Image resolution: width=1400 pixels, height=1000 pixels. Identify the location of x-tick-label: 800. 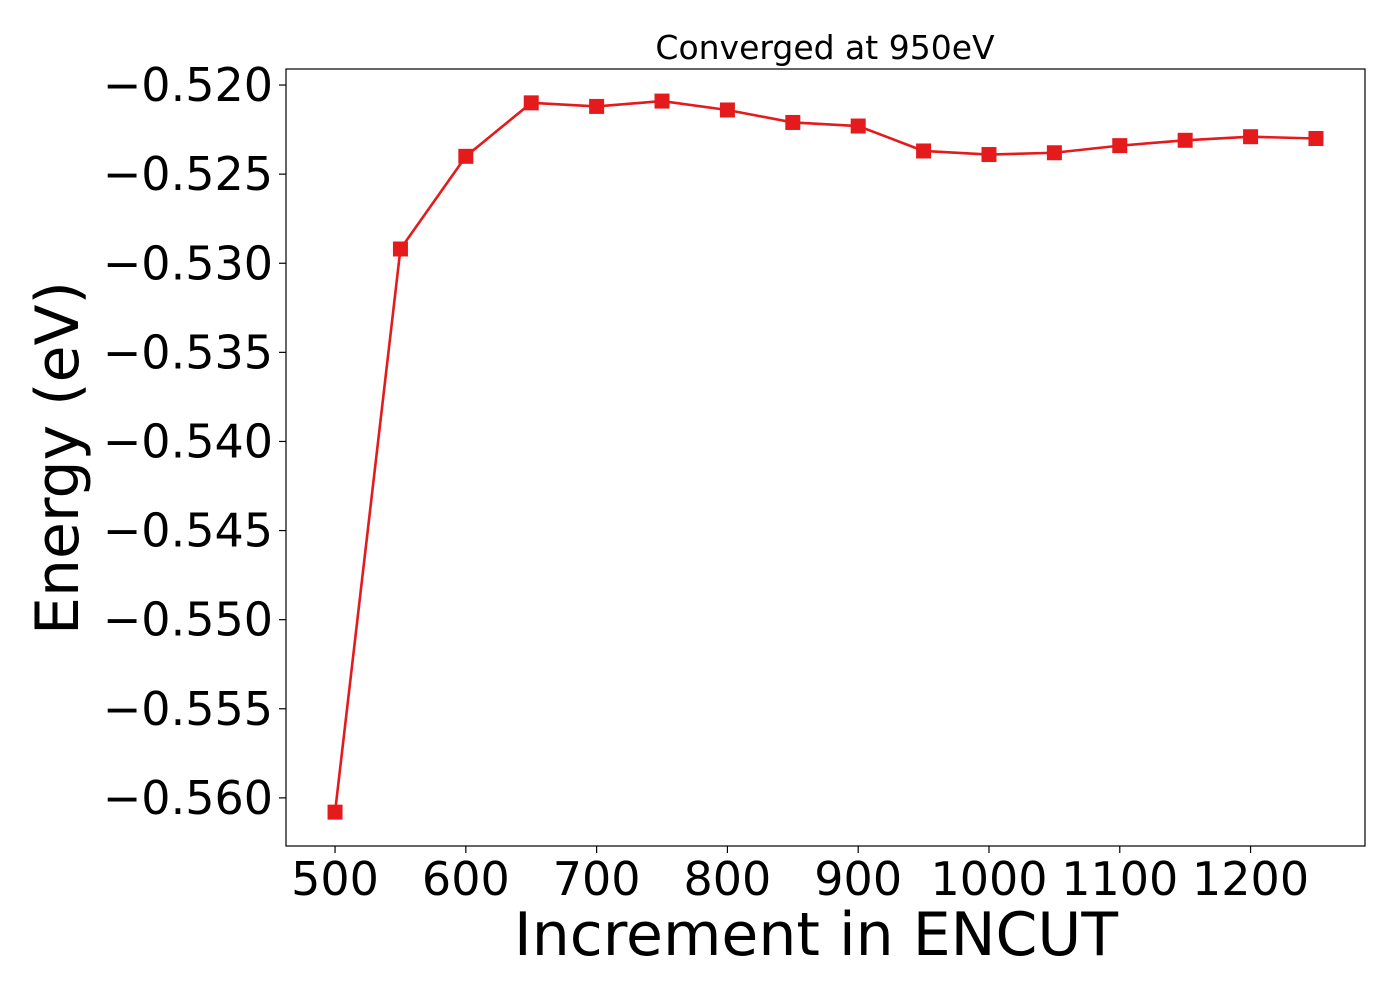
(728, 879).